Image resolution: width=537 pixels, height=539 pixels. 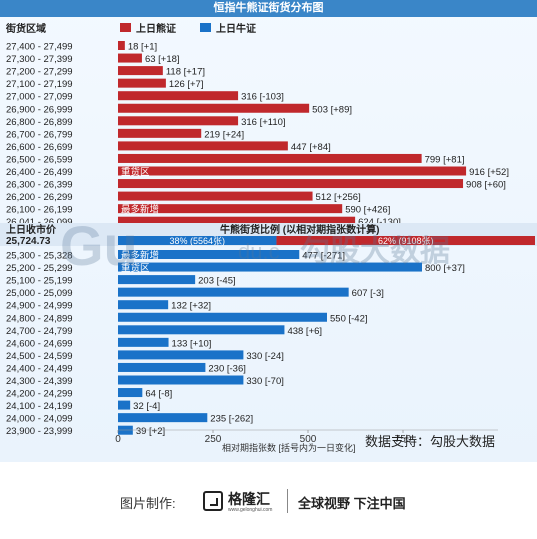 I want to click on bear-row: 26,200 - 26,299 512 [+256], so click(x=183, y=197).